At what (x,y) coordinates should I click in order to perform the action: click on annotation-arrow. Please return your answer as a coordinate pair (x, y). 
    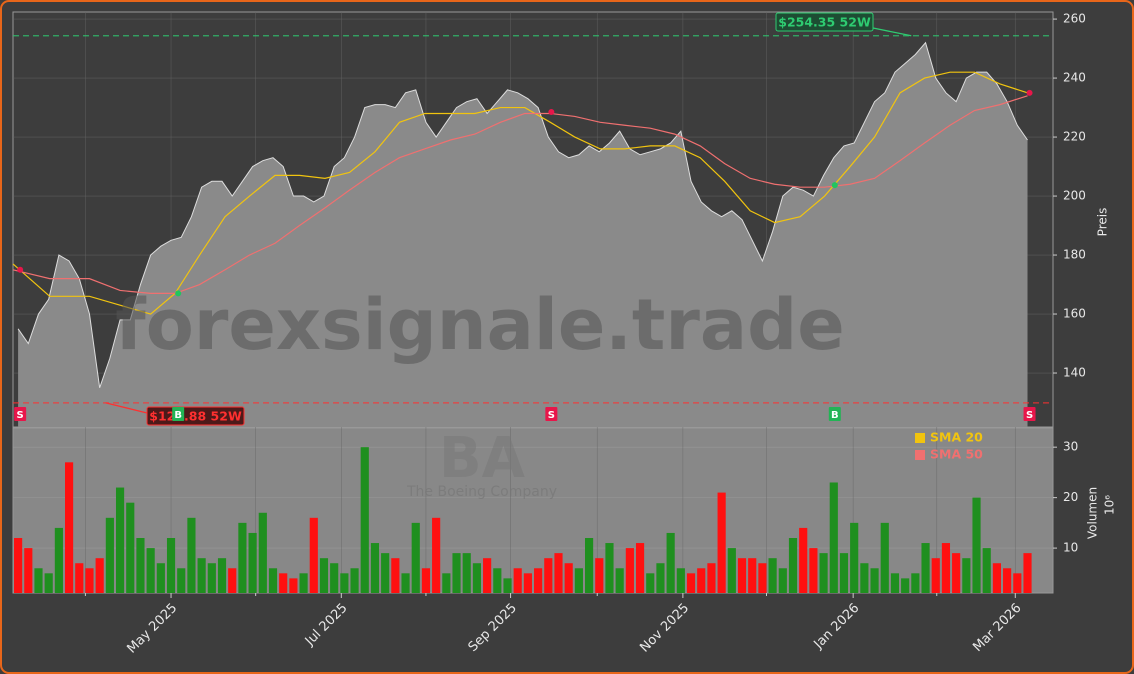
    Looking at the image, I should click on (892, 32).